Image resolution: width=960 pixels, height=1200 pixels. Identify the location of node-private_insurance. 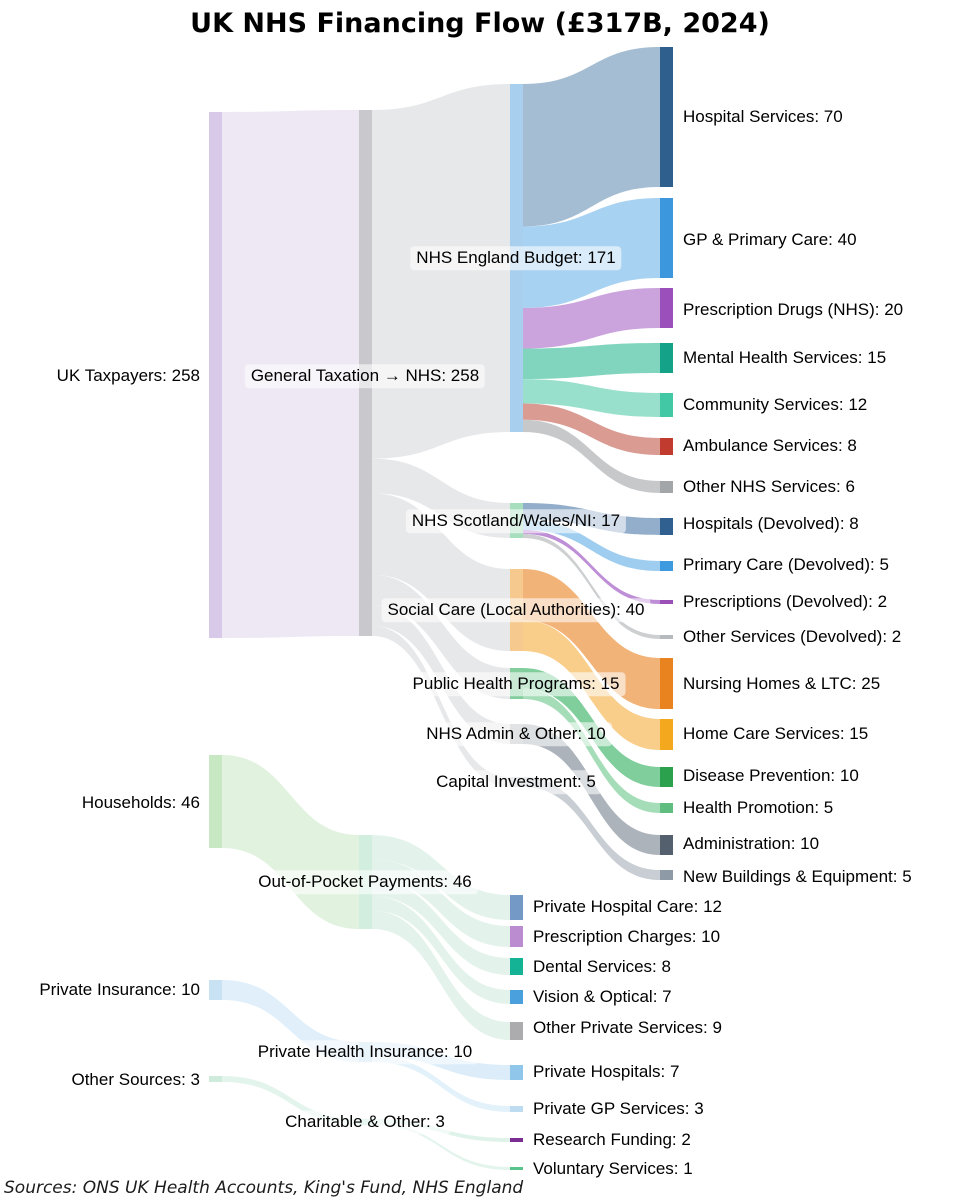
(215, 990).